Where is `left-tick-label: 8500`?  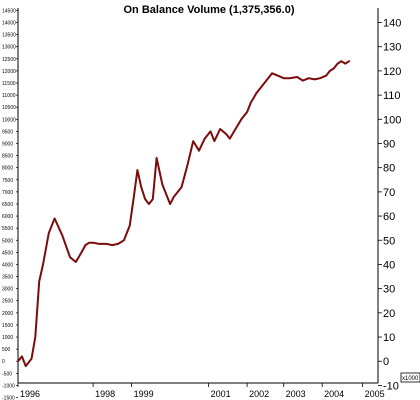
left-tick-label: 8500 is located at coordinates (7, 157).